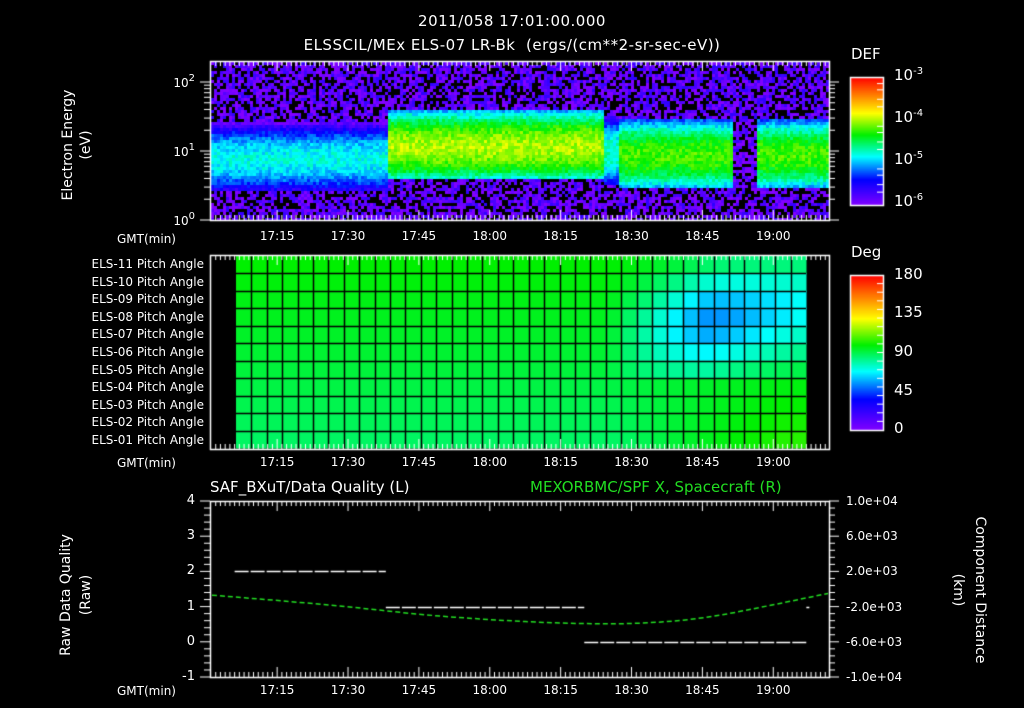  Describe the element at coordinates (866, 54) in the screenshot. I see `def-colorbar-title: DEF` at that location.